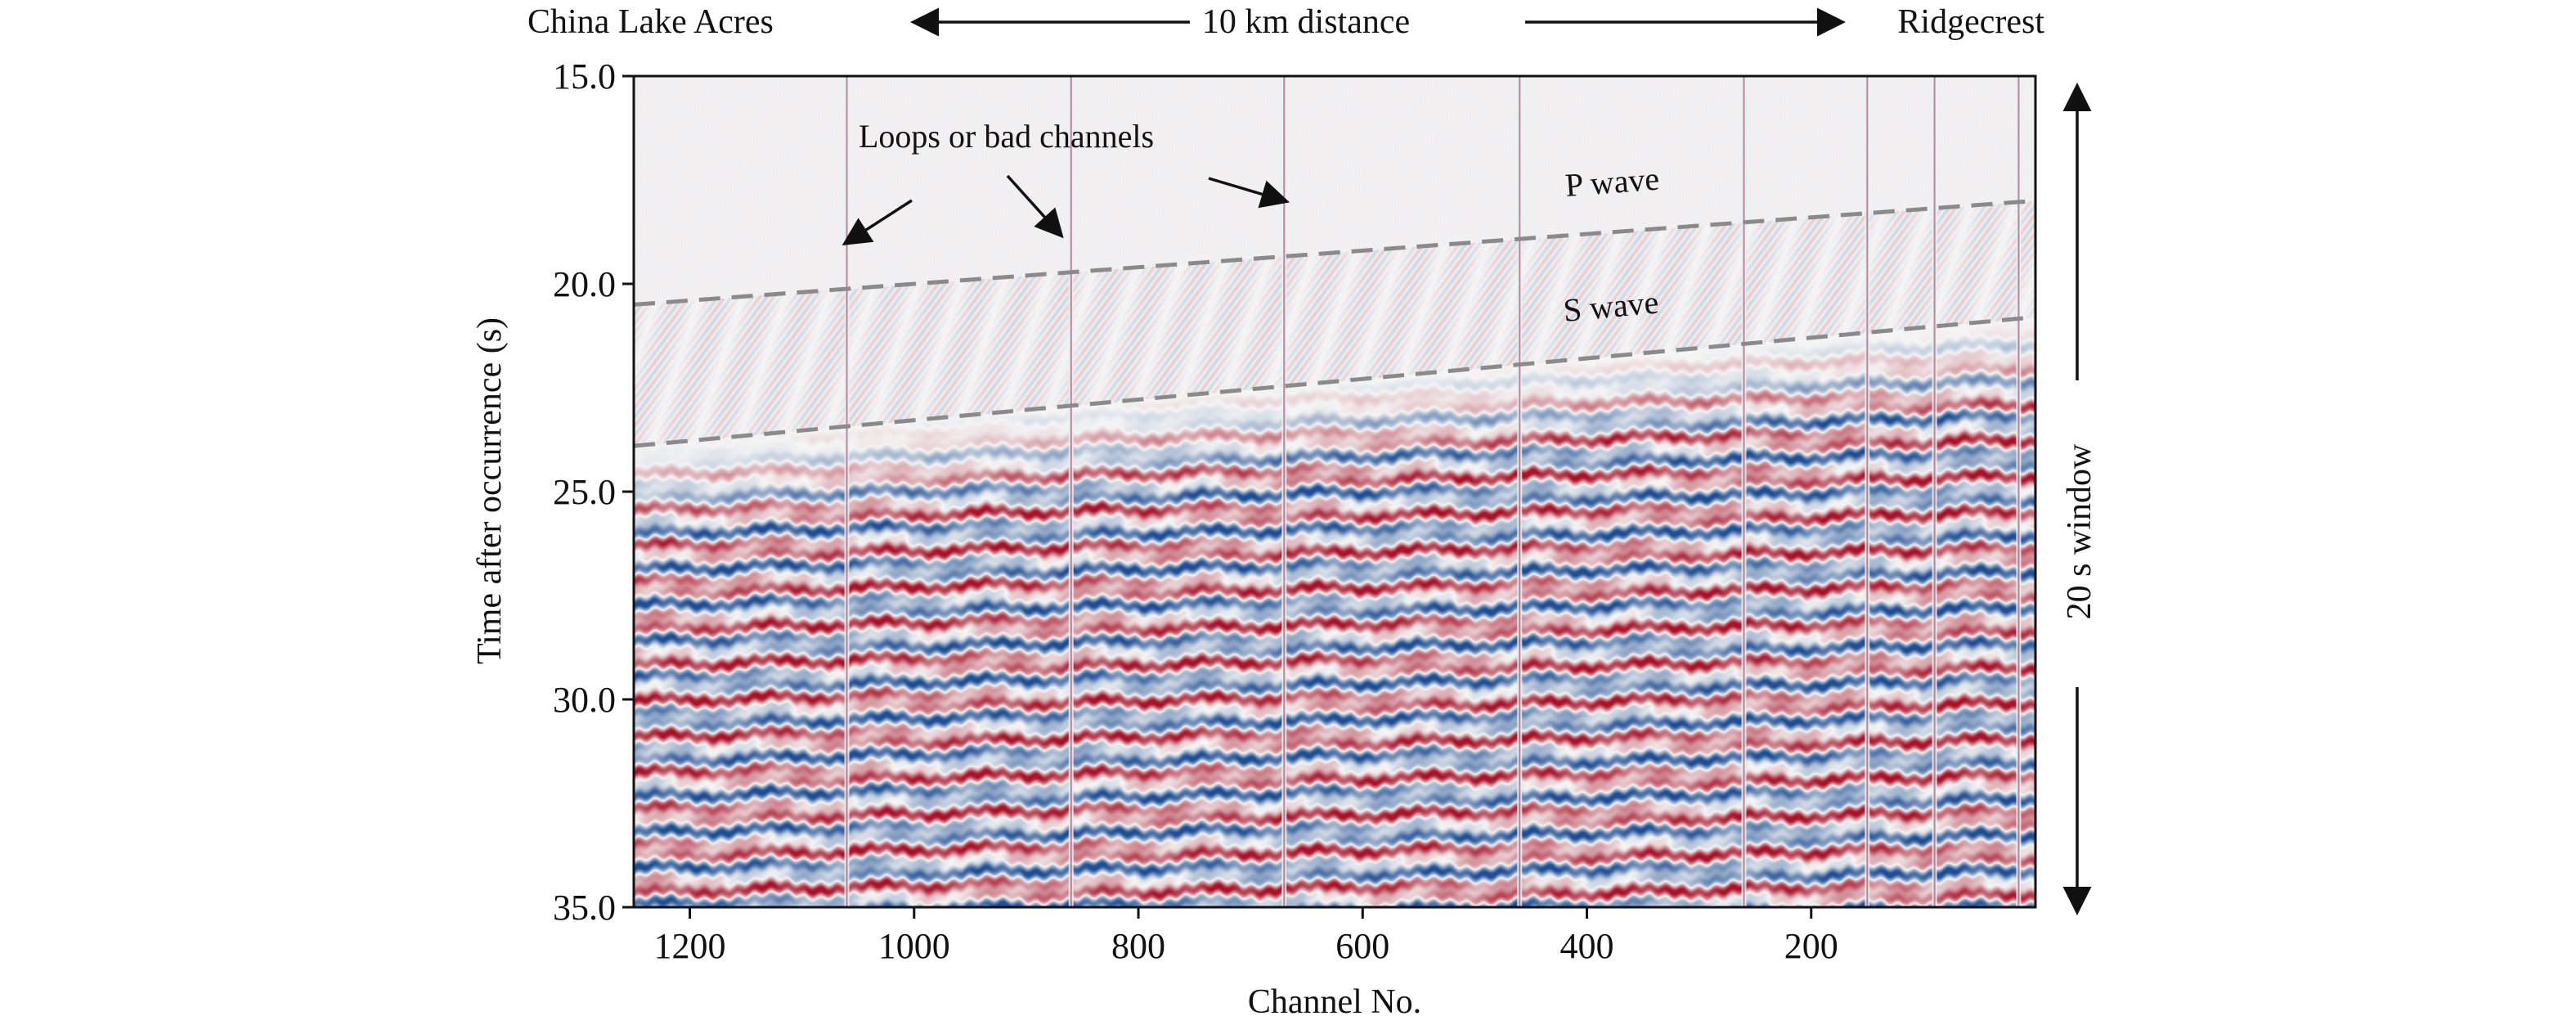 Image resolution: width=2576 pixels, height=1025 pixels. Describe the element at coordinates (650, 22) in the screenshot. I see `top-left-label: China Lake Acres` at that location.